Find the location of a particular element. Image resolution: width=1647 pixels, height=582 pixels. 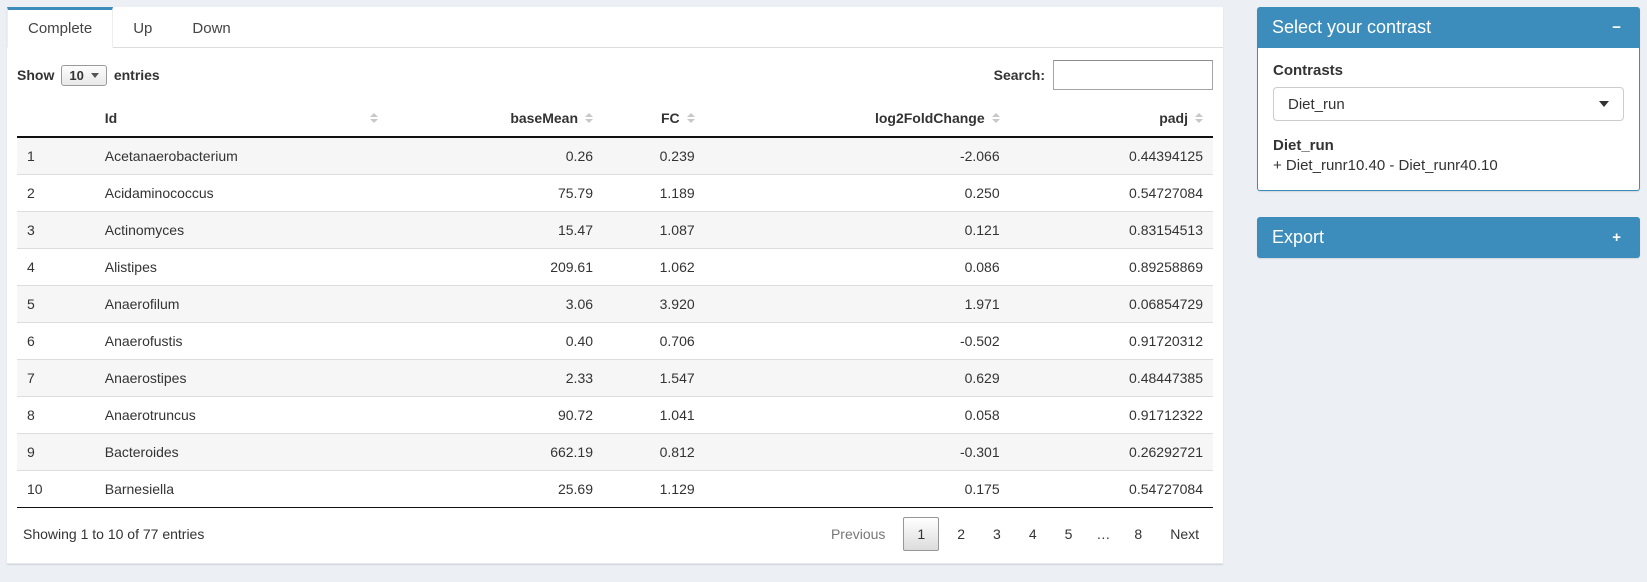

cell-rownum: 3 is located at coordinates (56, 230).